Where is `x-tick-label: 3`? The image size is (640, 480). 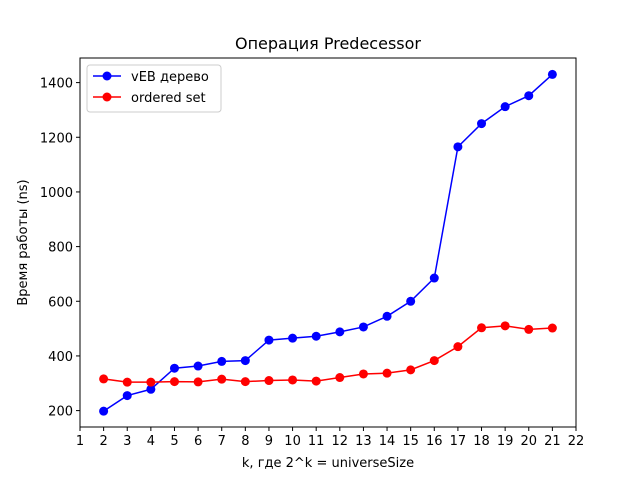 x-tick-label: 3 is located at coordinates (127, 441).